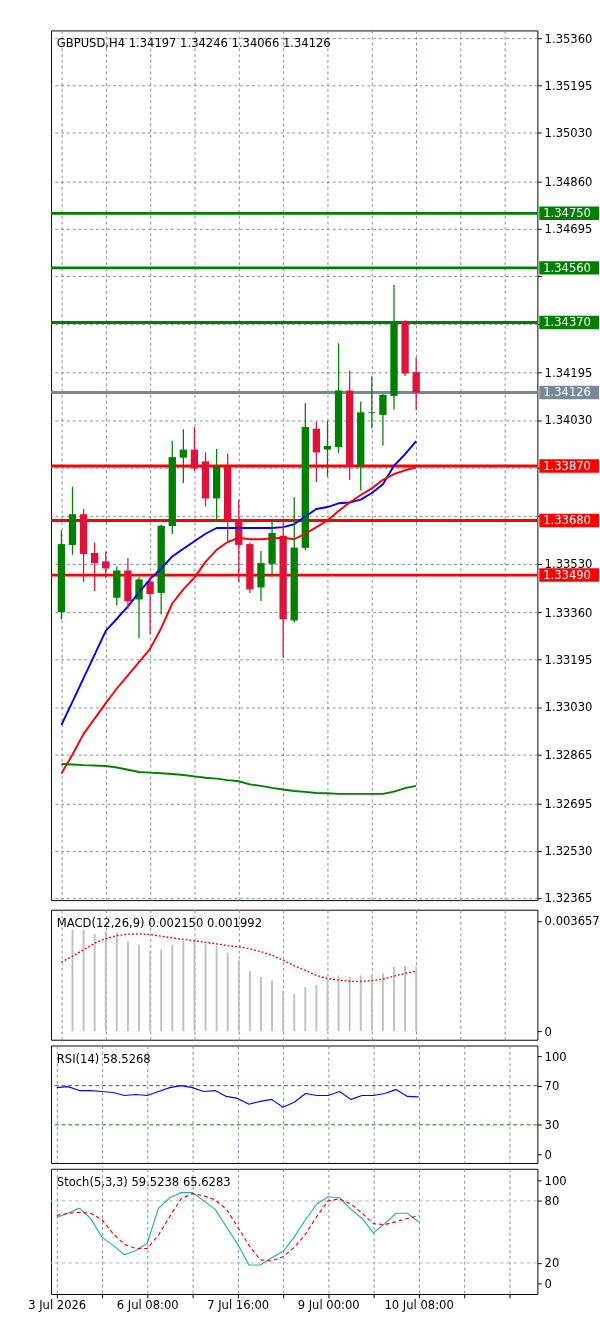  Describe the element at coordinates (568, 85) in the screenshot. I see `y-tick-label: 1.35195` at that location.